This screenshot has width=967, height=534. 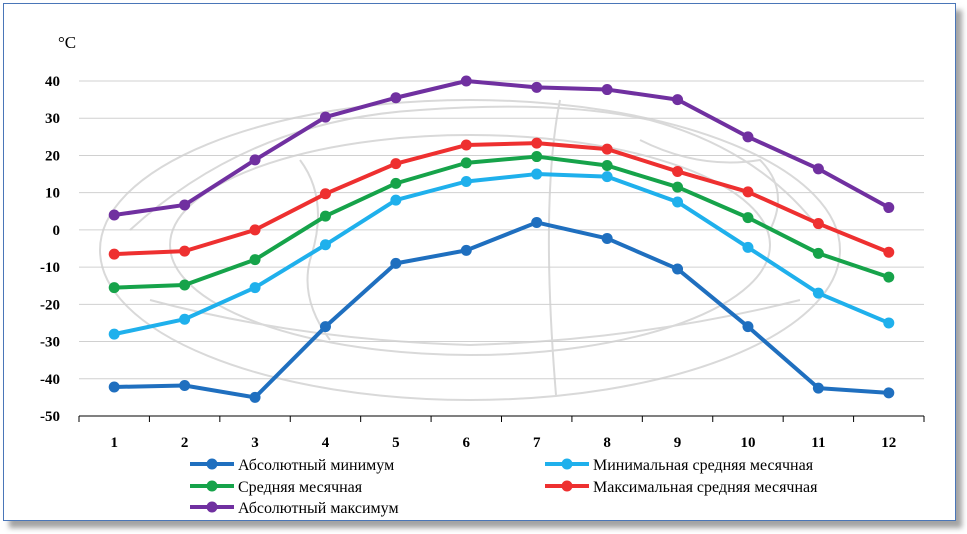 What do you see at coordinates (50, 305) in the screenshot?
I see `y-tick-label: -20` at bounding box center [50, 305].